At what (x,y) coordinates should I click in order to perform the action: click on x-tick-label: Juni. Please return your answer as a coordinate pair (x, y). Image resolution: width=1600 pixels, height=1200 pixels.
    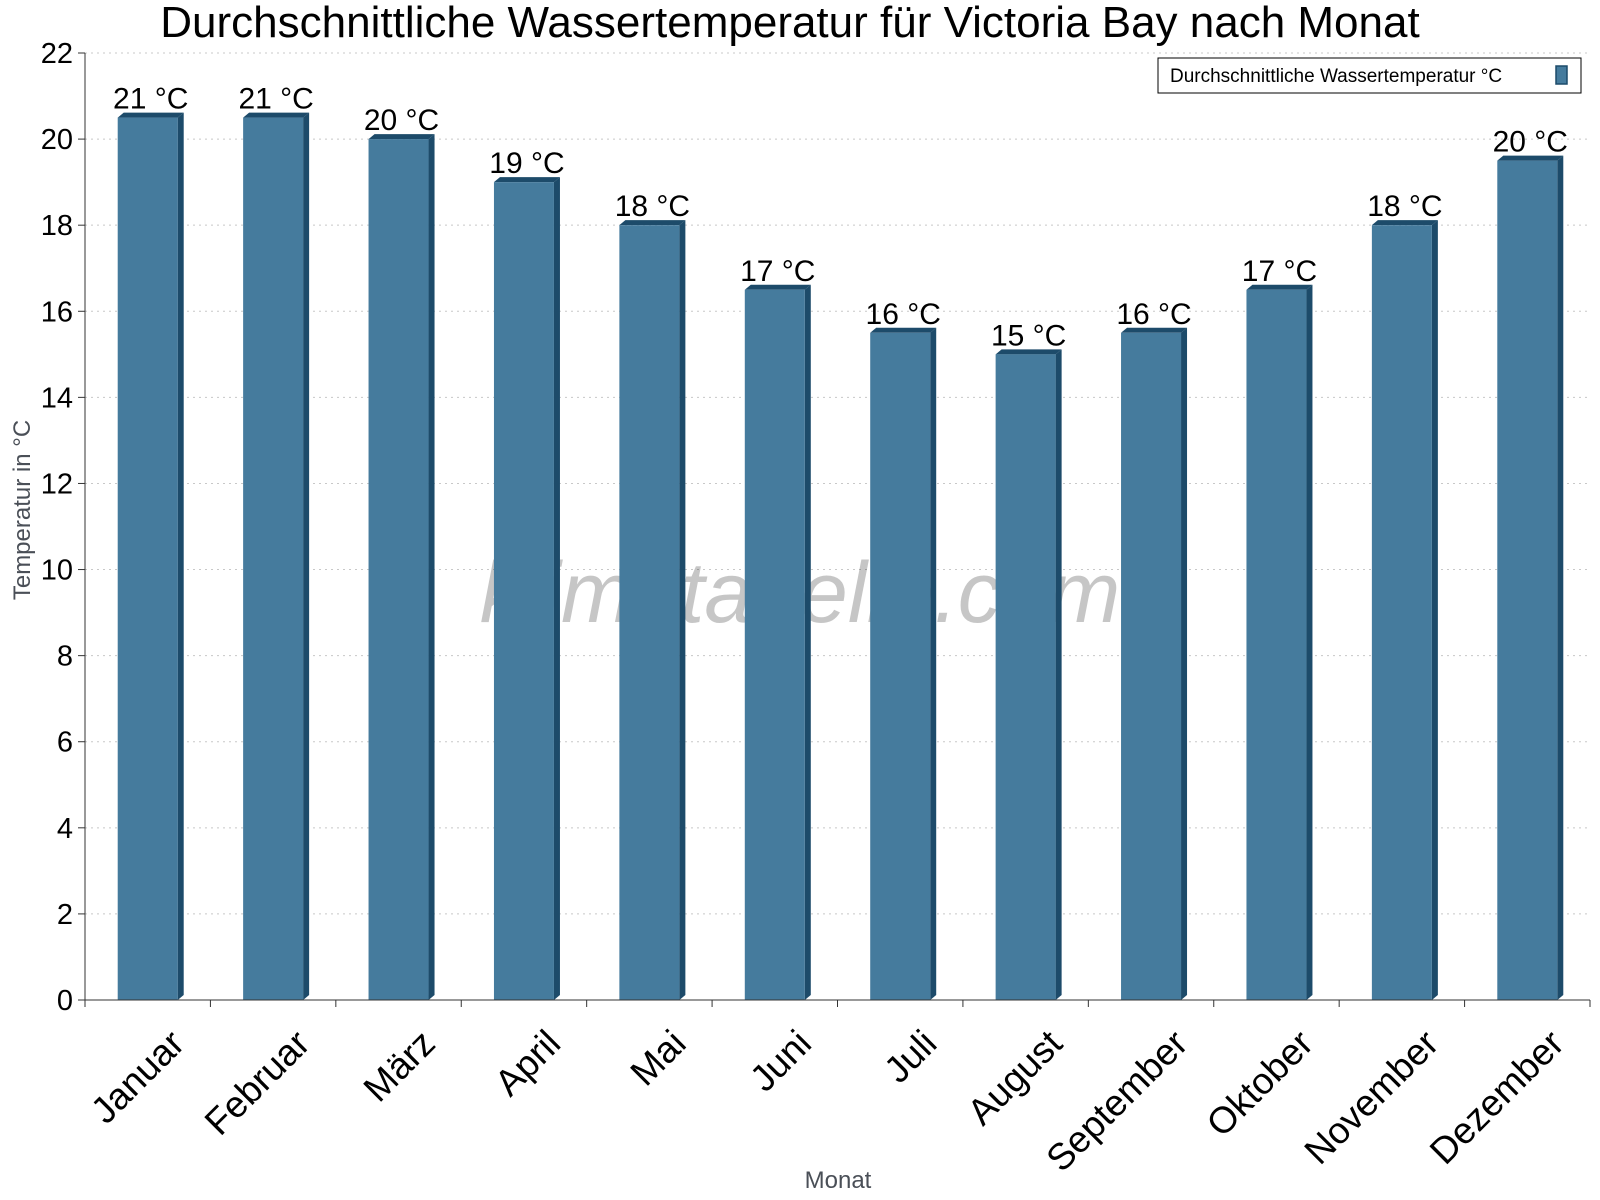
    Looking at the image, I should click on (780, 1060).